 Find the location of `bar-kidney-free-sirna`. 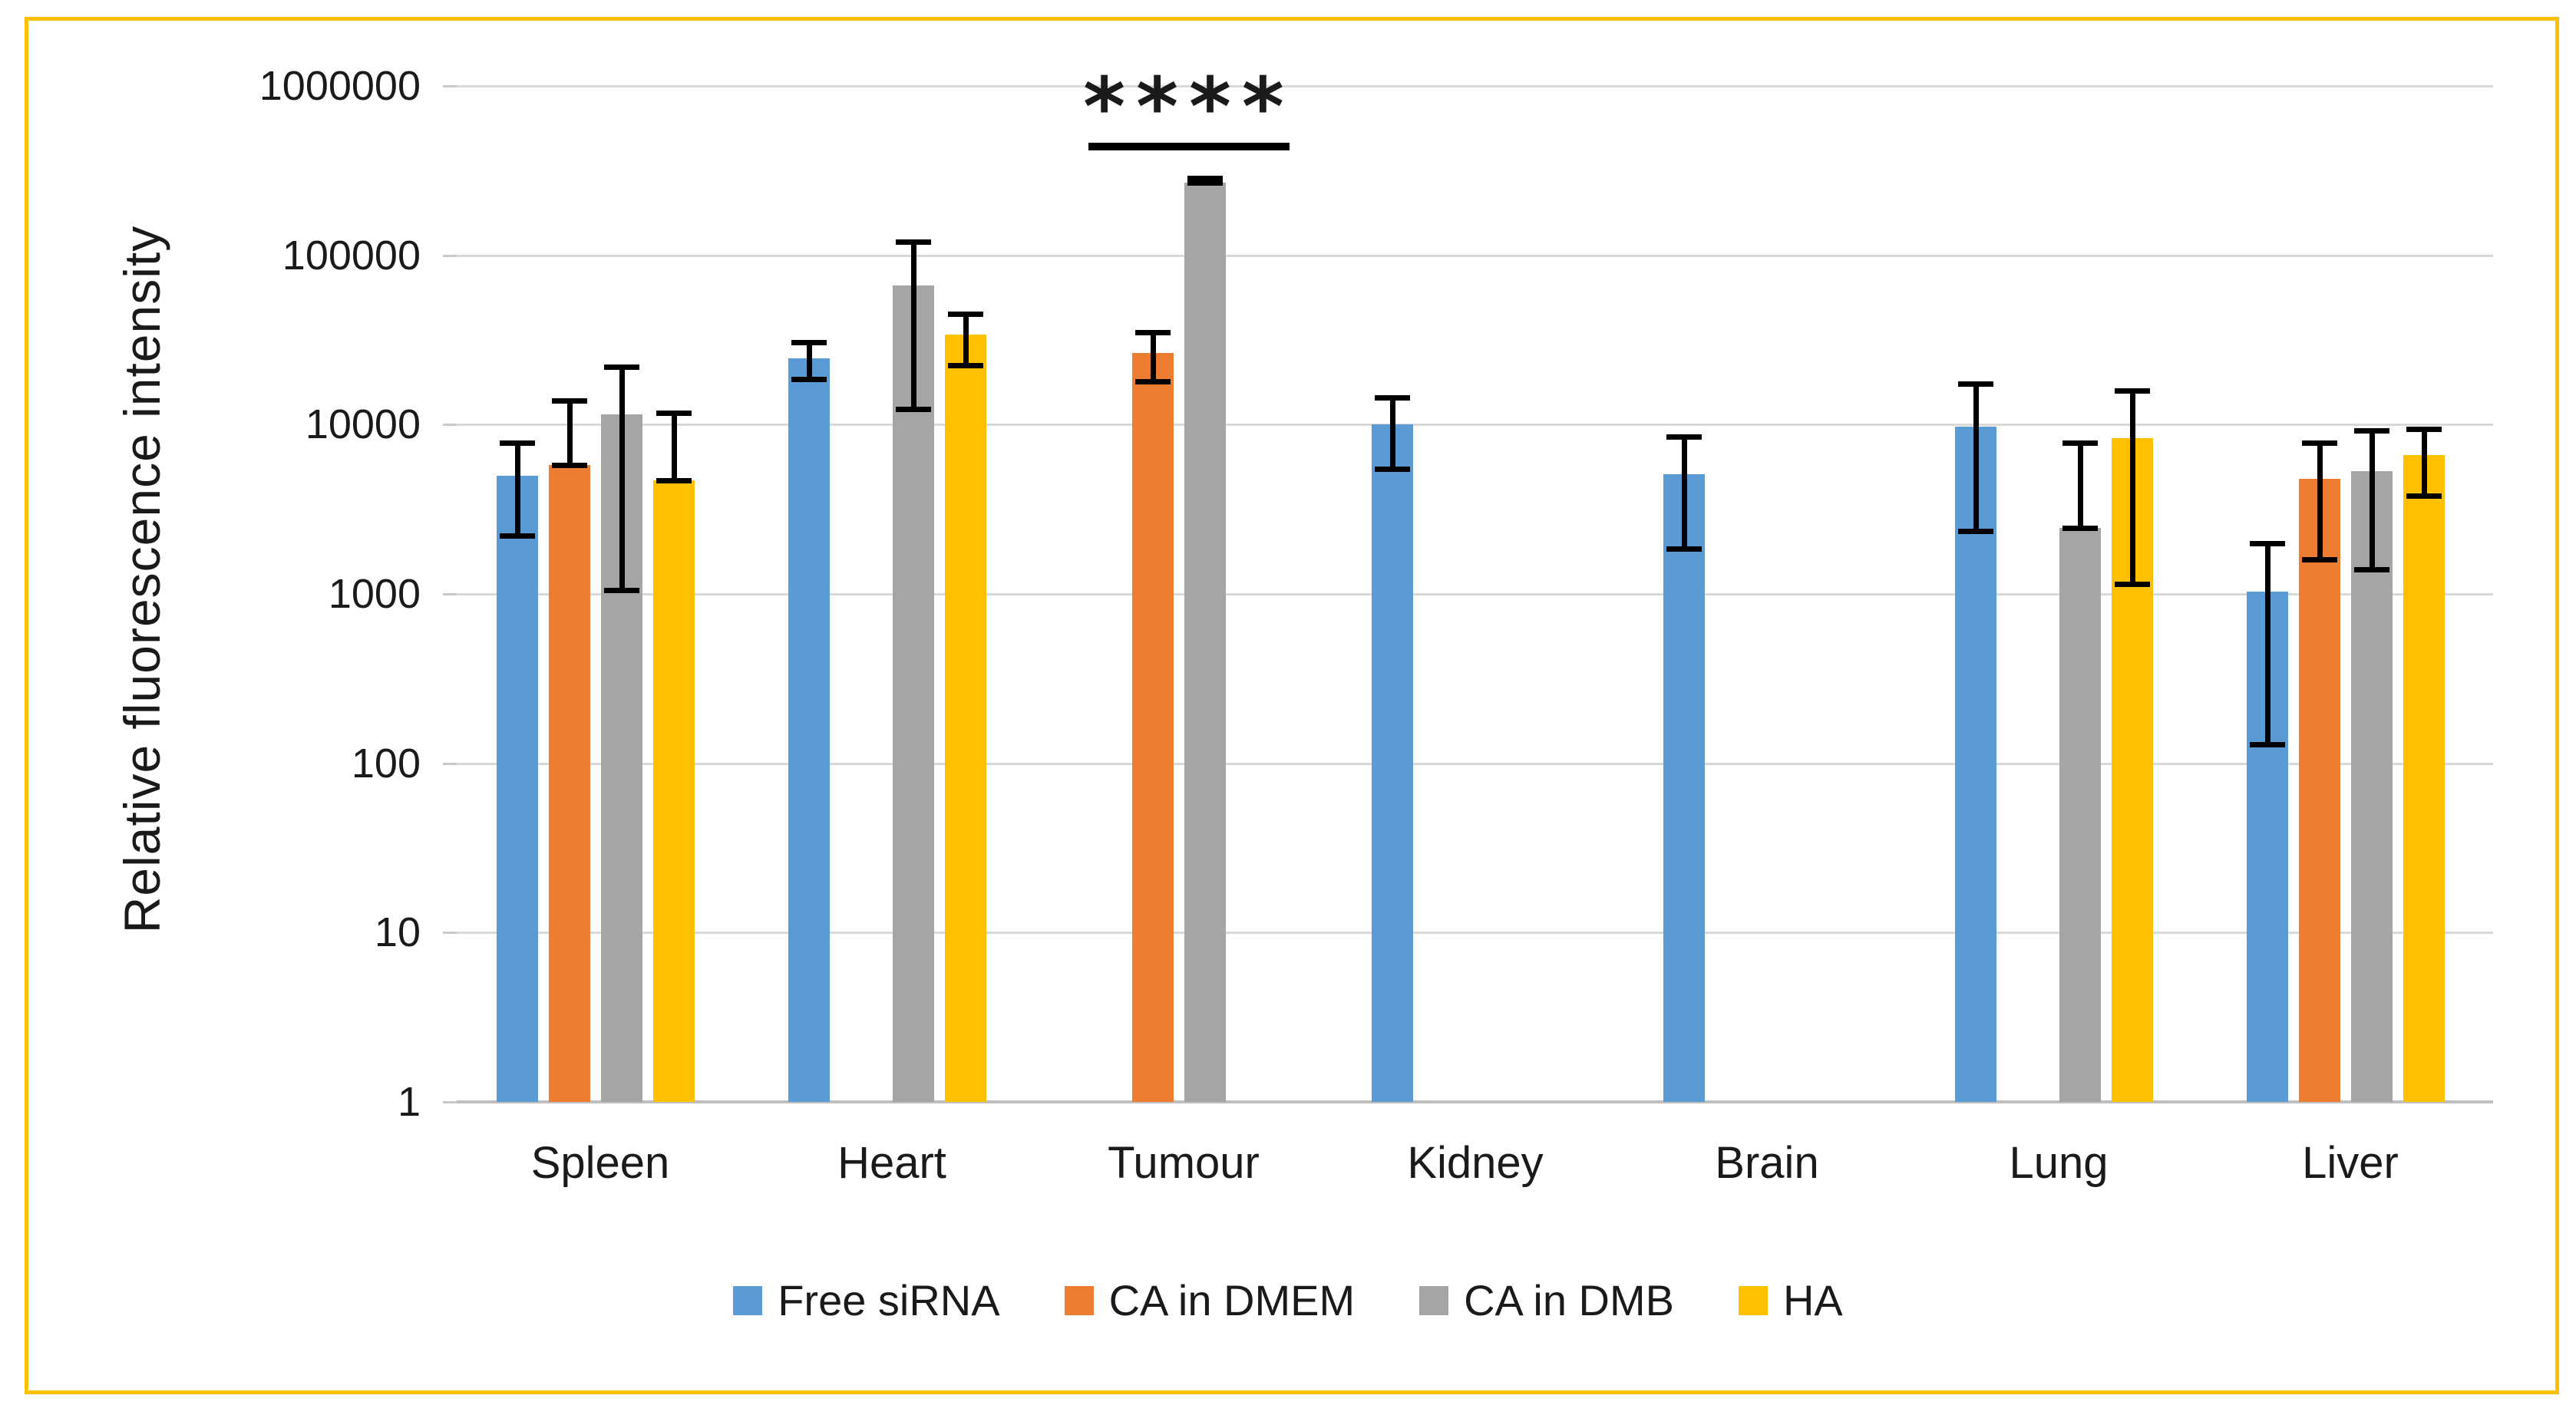

bar-kidney-free-sirna is located at coordinates (1392, 763).